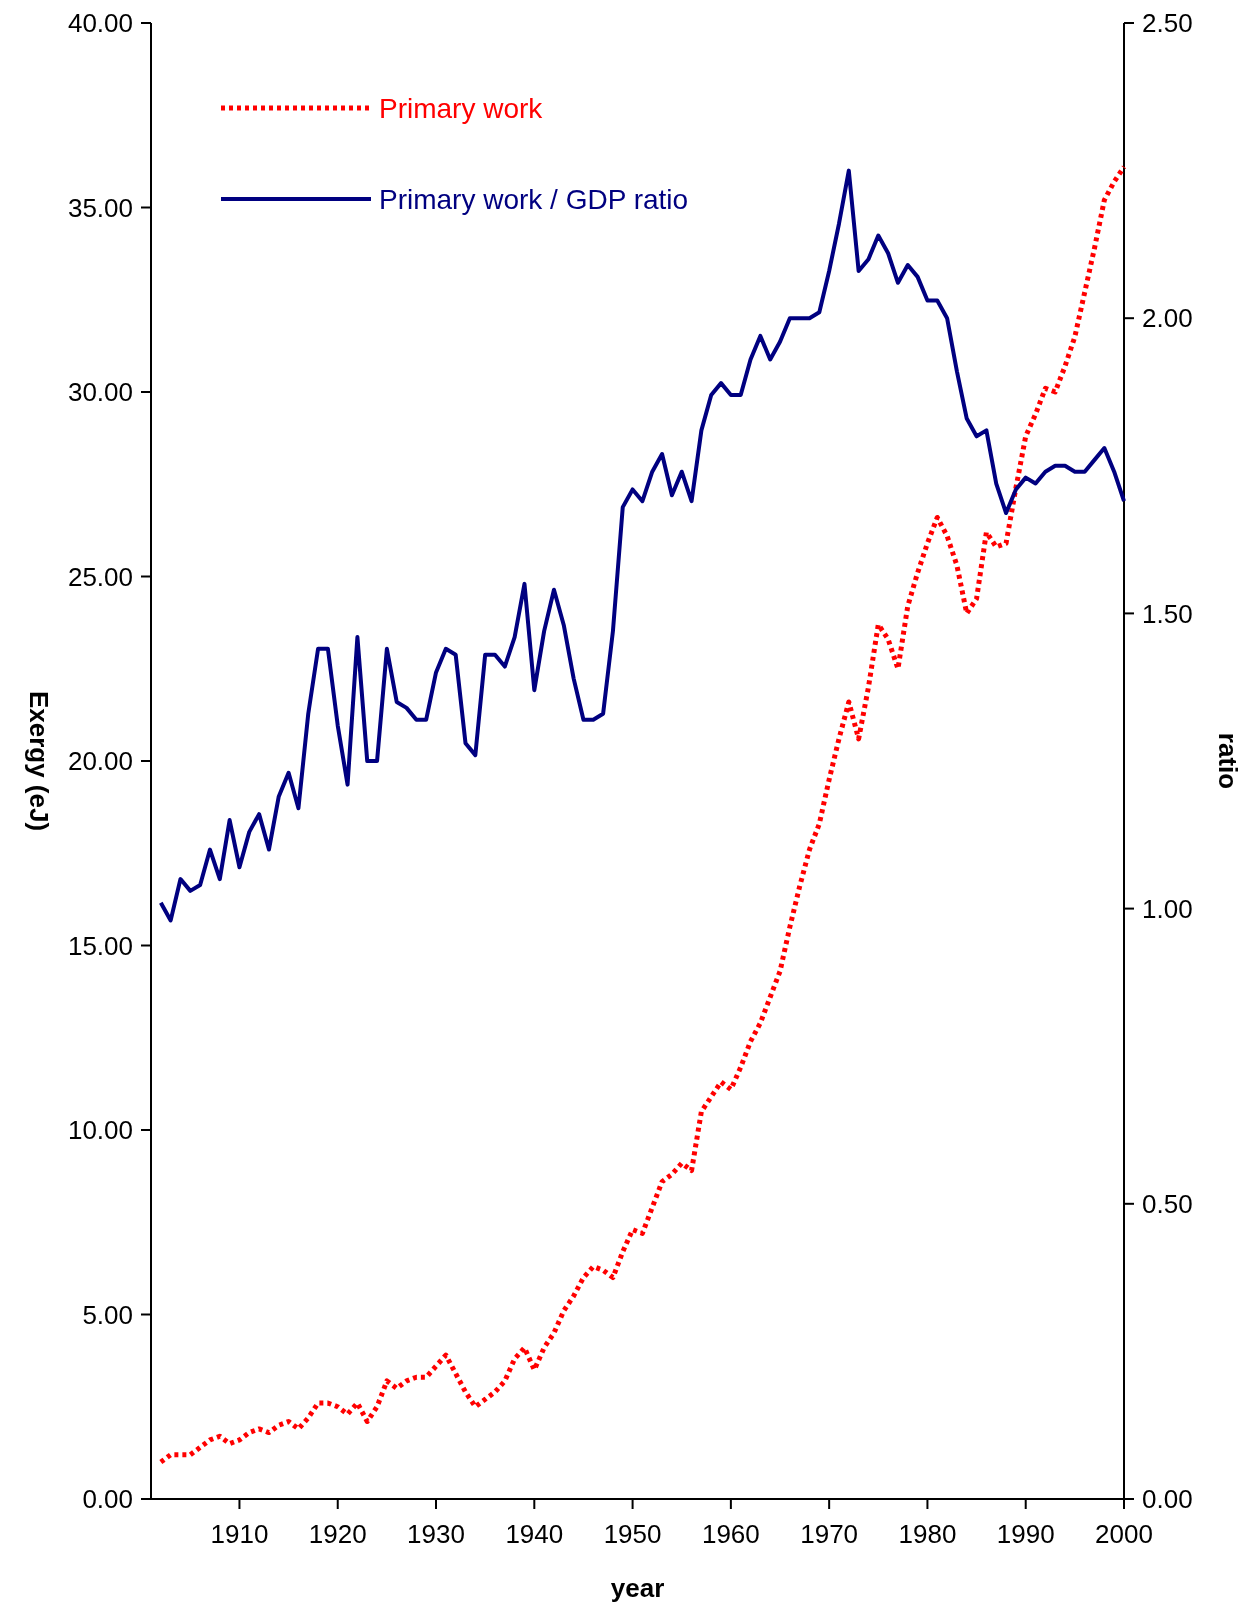 This screenshot has width=1238, height=1617. I want to click on x-tick-label: 2000, so click(1124, 1534).